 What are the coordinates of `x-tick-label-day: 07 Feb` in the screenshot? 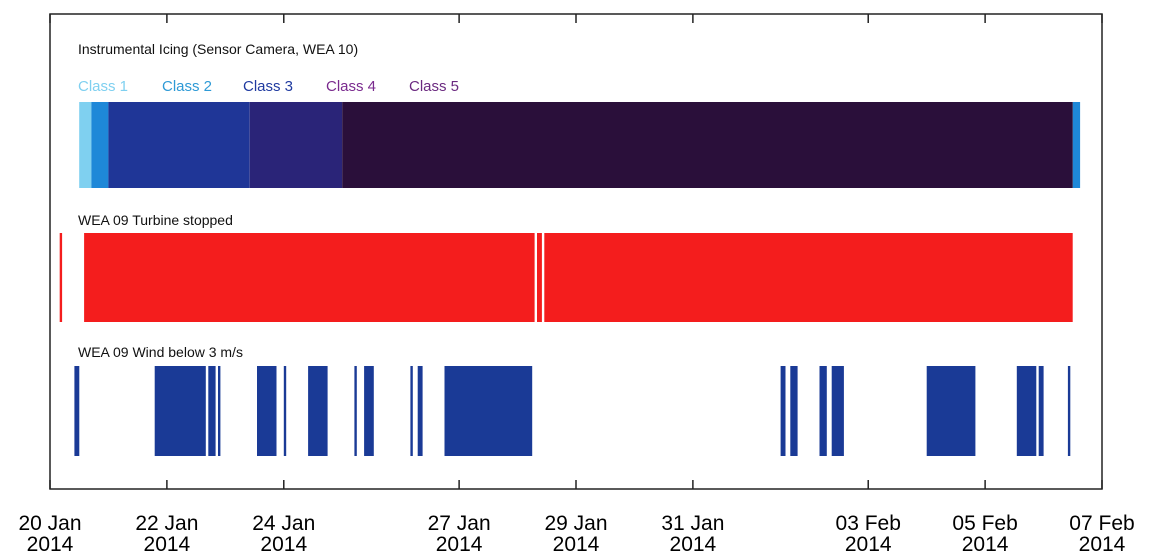 It's located at (1101, 523).